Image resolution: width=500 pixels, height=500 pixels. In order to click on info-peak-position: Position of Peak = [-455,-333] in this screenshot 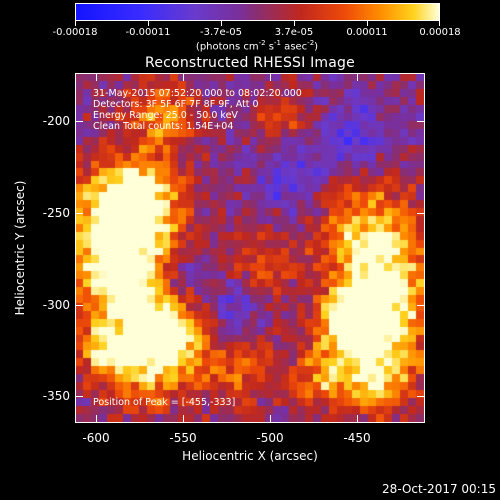, I will do `click(164, 402)`.